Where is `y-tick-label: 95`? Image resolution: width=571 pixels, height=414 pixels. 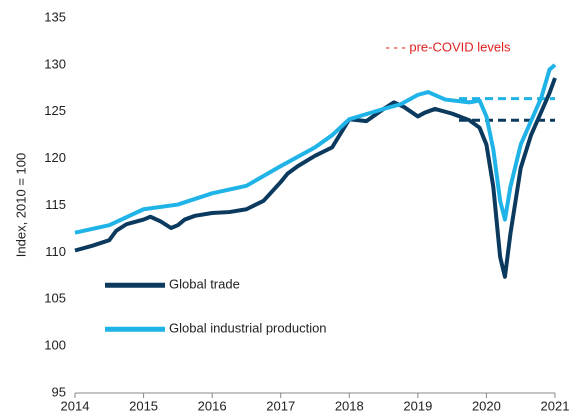 y-tick-label: 95 is located at coordinates (59, 391).